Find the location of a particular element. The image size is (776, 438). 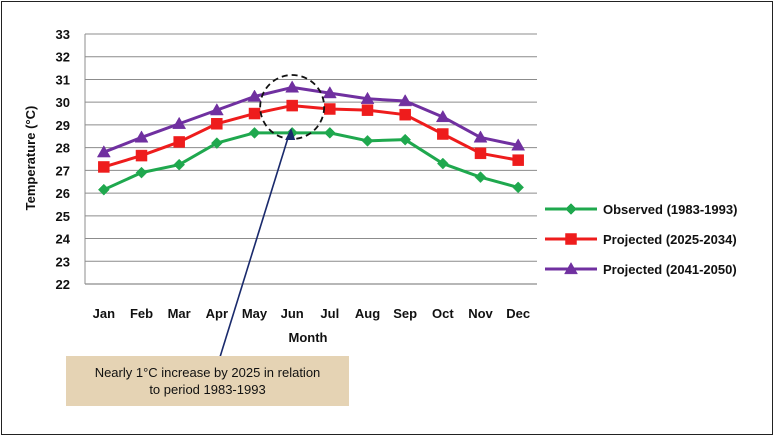

point-observed-nov is located at coordinates (480, 177).